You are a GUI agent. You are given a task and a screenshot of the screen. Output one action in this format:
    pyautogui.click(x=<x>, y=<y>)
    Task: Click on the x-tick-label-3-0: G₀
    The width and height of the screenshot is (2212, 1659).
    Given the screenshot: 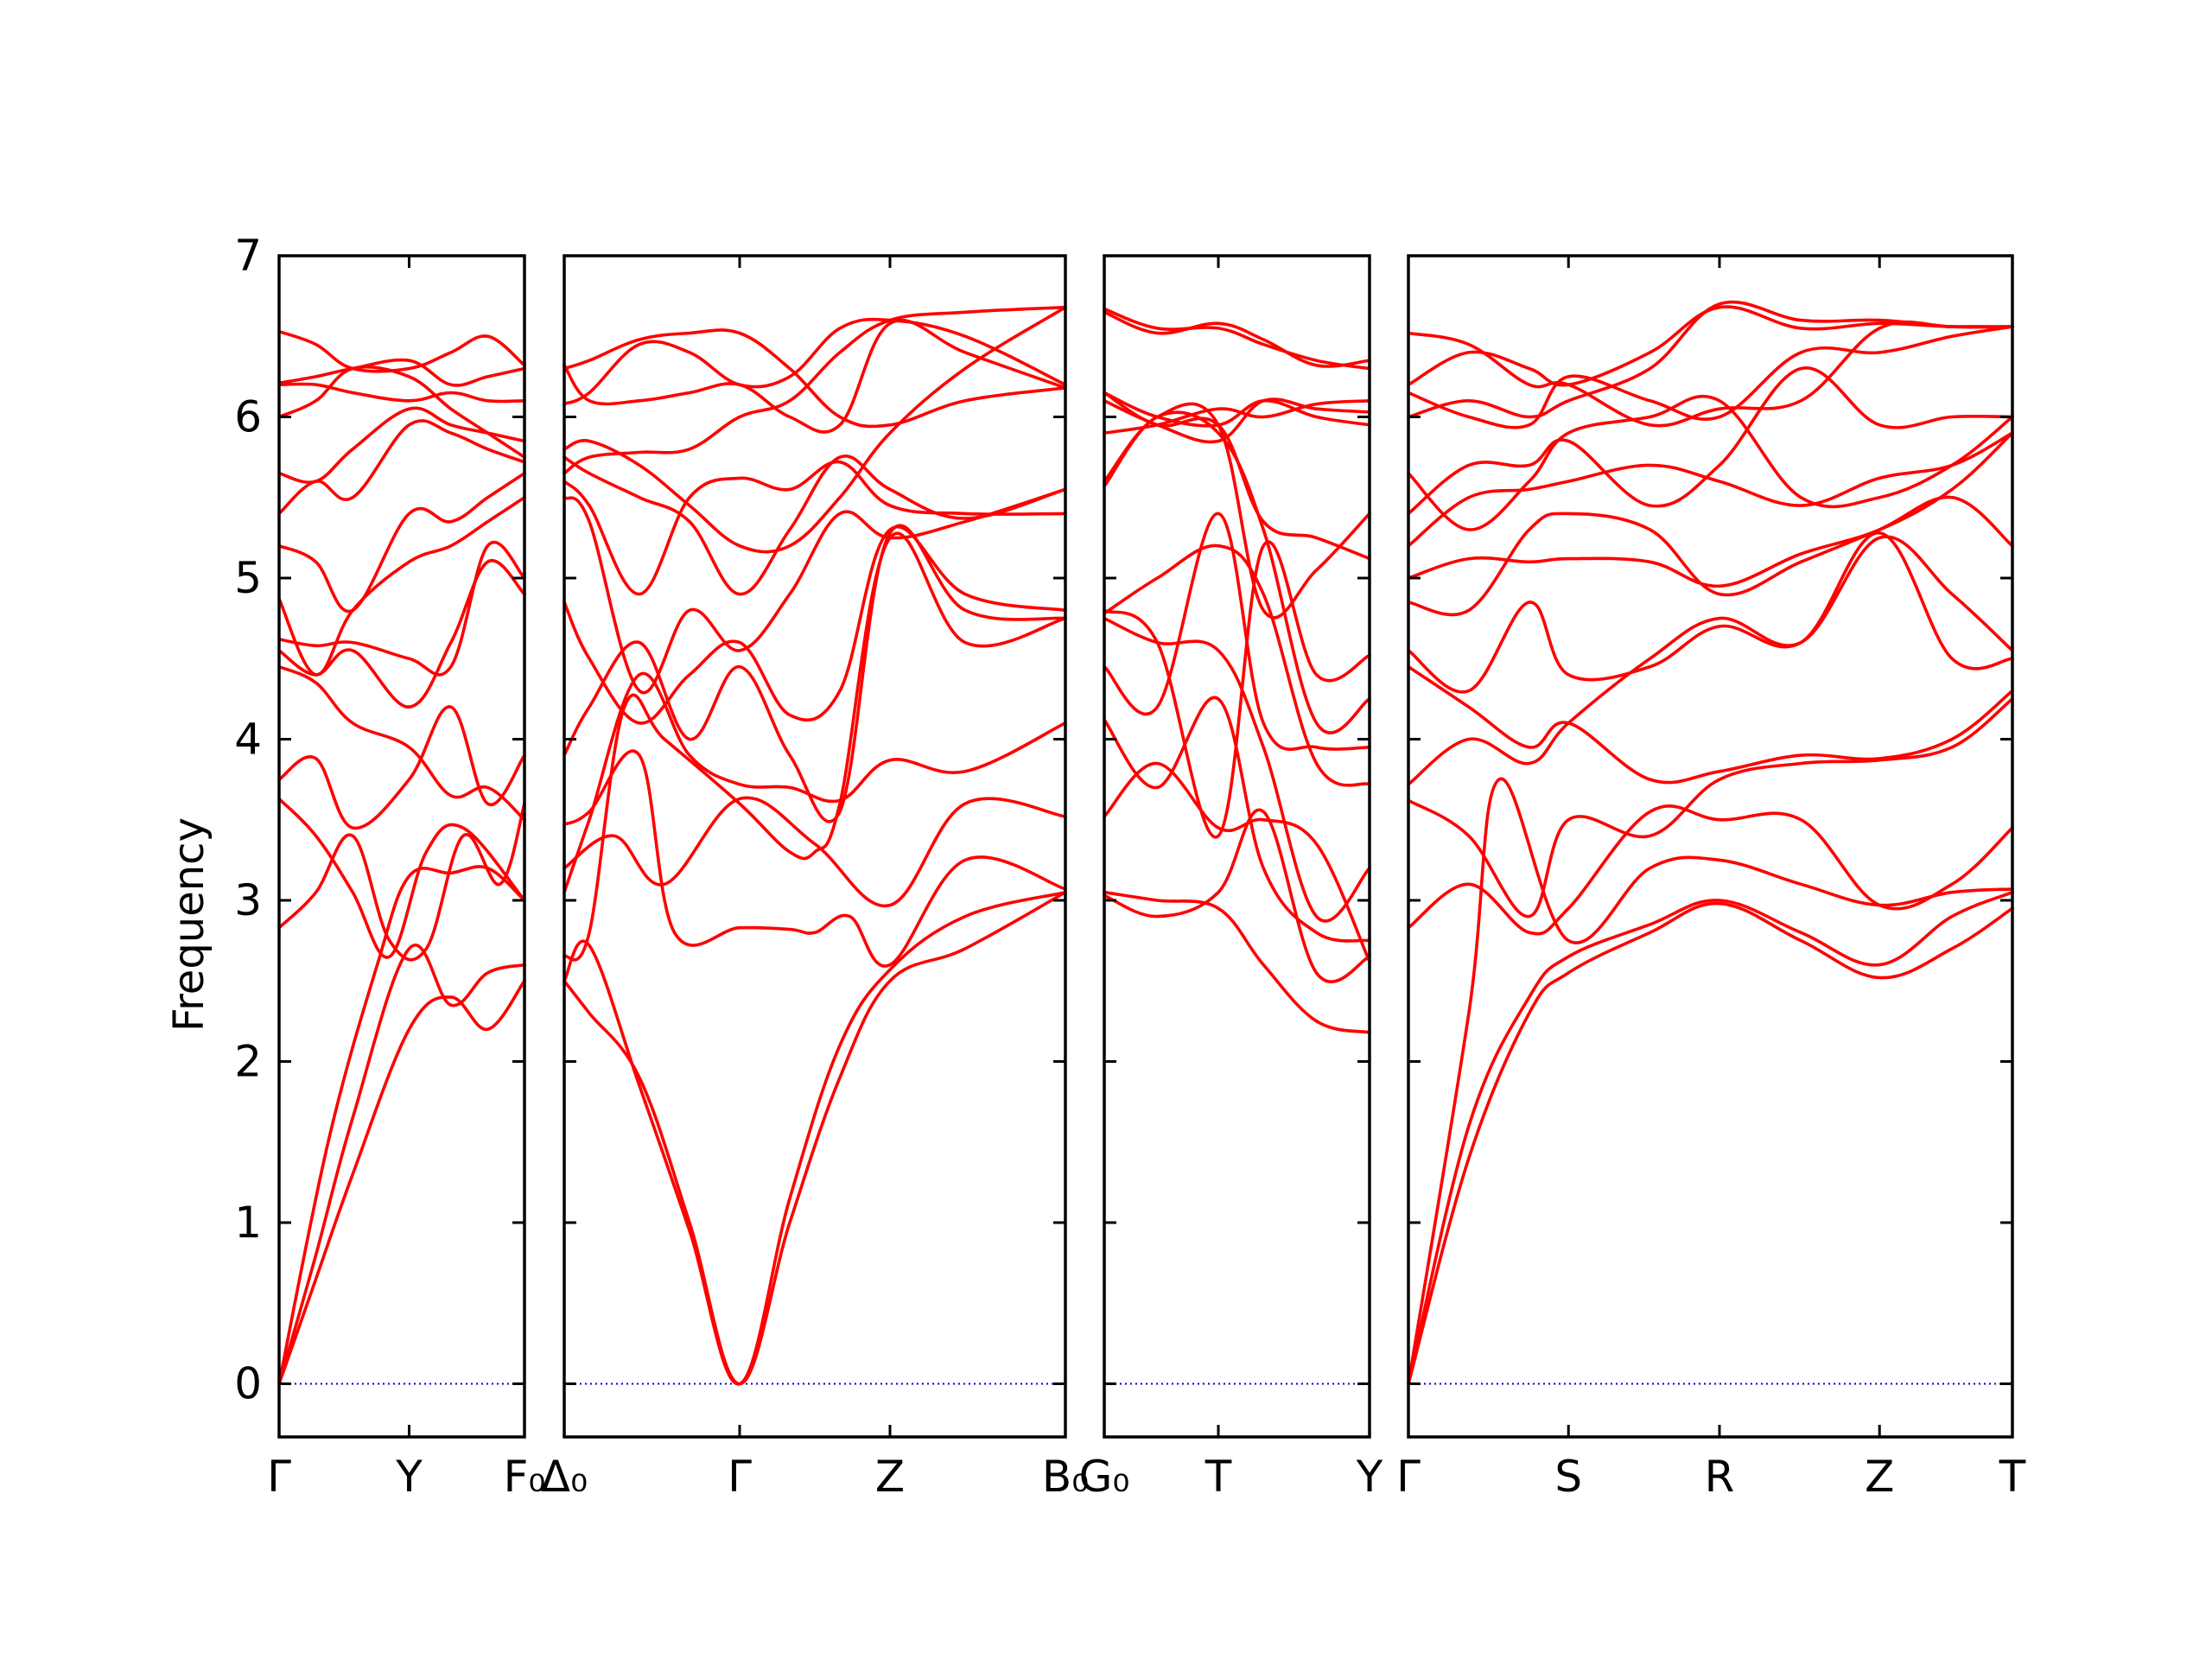 What is the action you would take?
    pyautogui.click(x=1104, y=1477)
    